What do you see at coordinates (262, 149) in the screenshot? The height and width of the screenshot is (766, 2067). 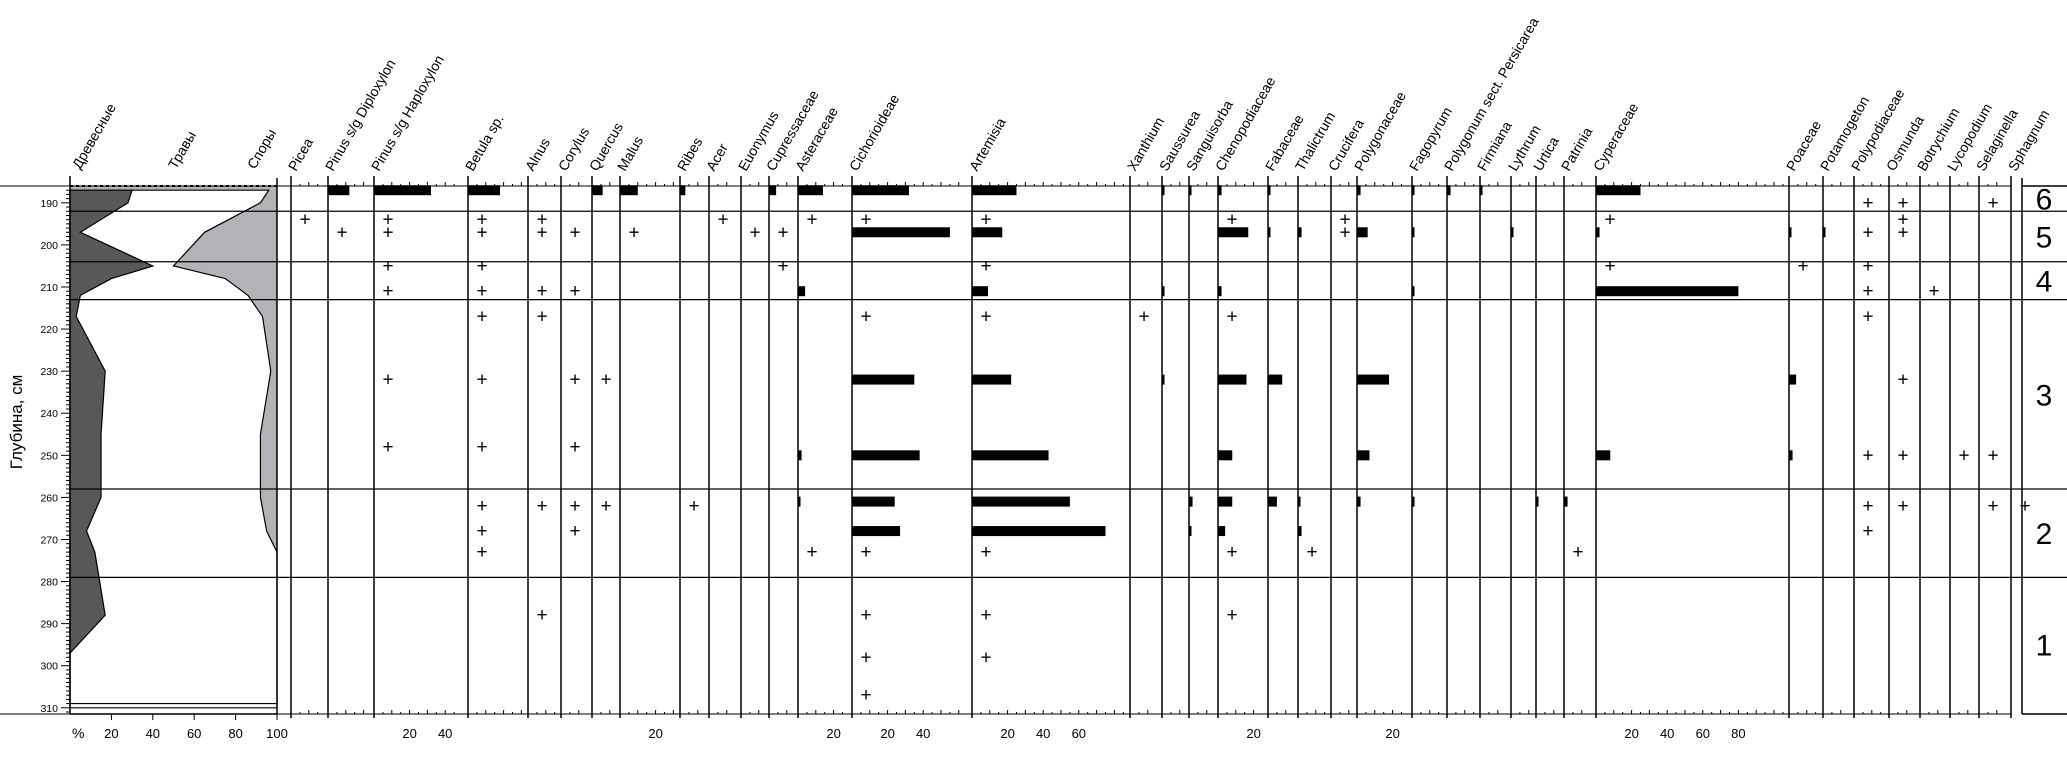 I see `summary-label: Споры` at bounding box center [262, 149].